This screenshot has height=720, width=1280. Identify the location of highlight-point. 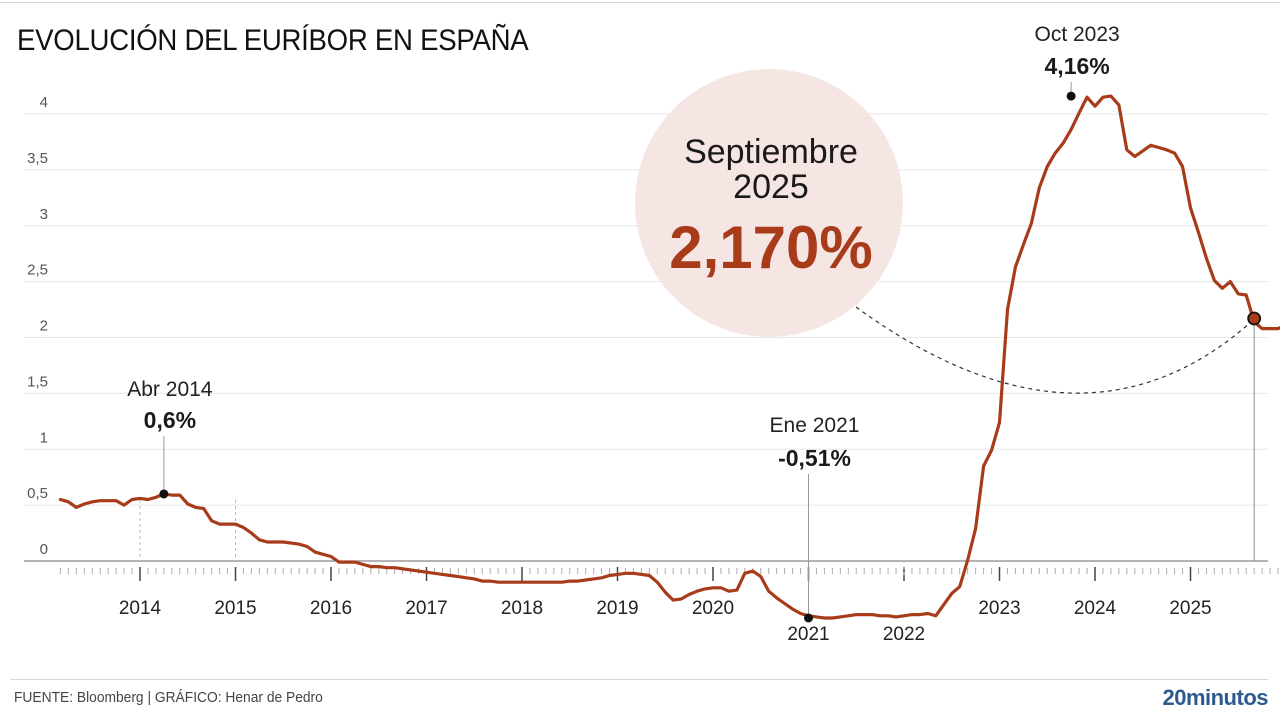
(1254, 318).